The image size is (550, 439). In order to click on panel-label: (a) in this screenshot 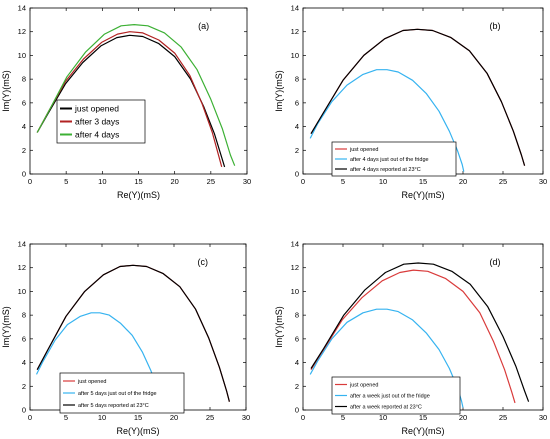, I will do `click(203, 26)`.